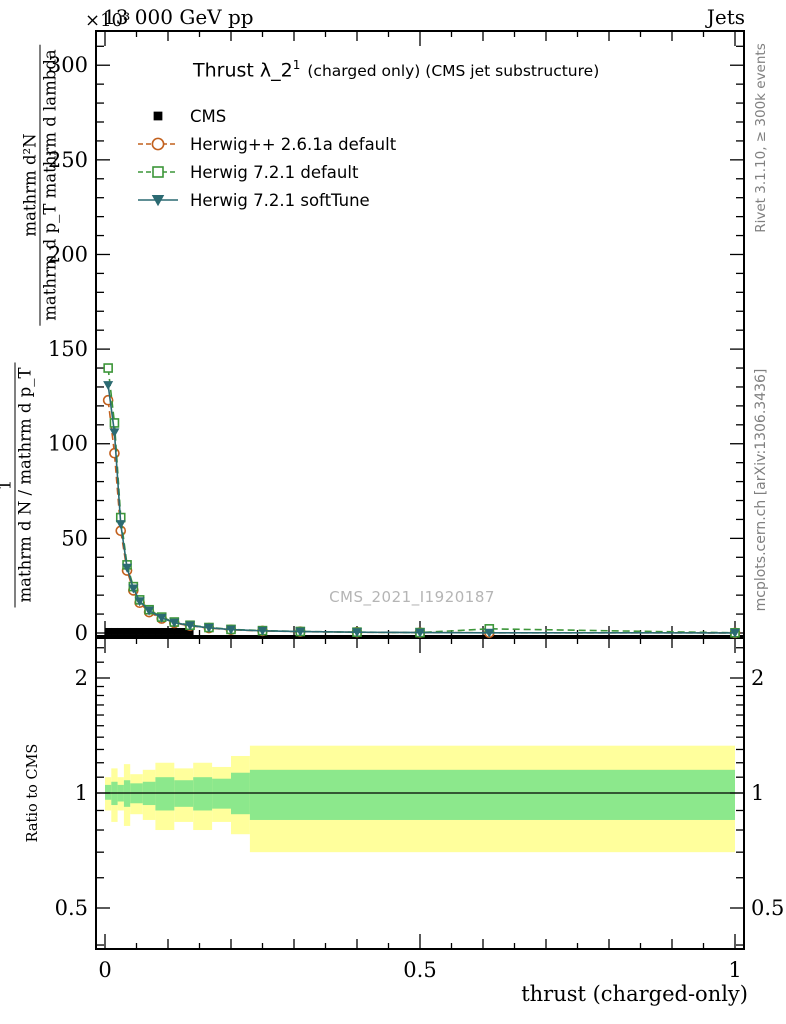 The image size is (786, 1024). Describe the element at coordinates (725, 17) in the screenshot. I see `header-process-label: Jets` at that location.